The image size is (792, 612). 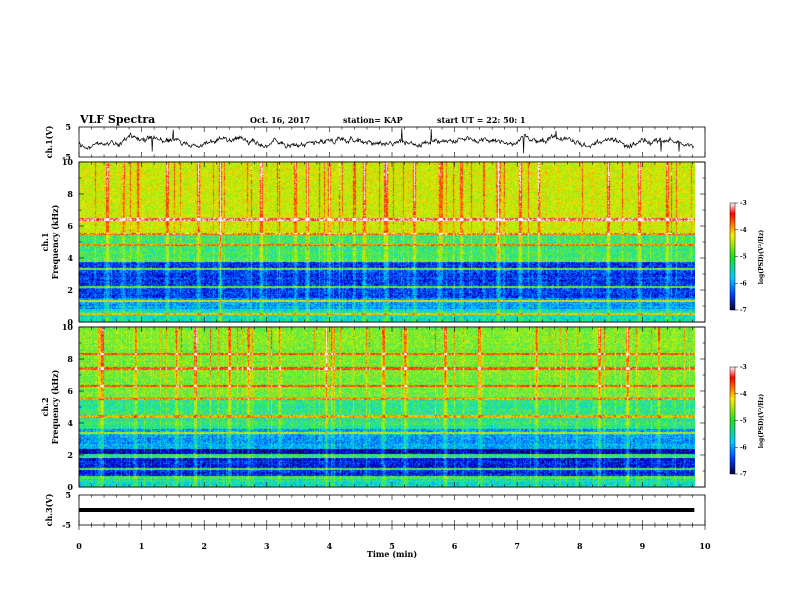 I want to click on ch3-ytick-top: 5, so click(x=68, y=495).